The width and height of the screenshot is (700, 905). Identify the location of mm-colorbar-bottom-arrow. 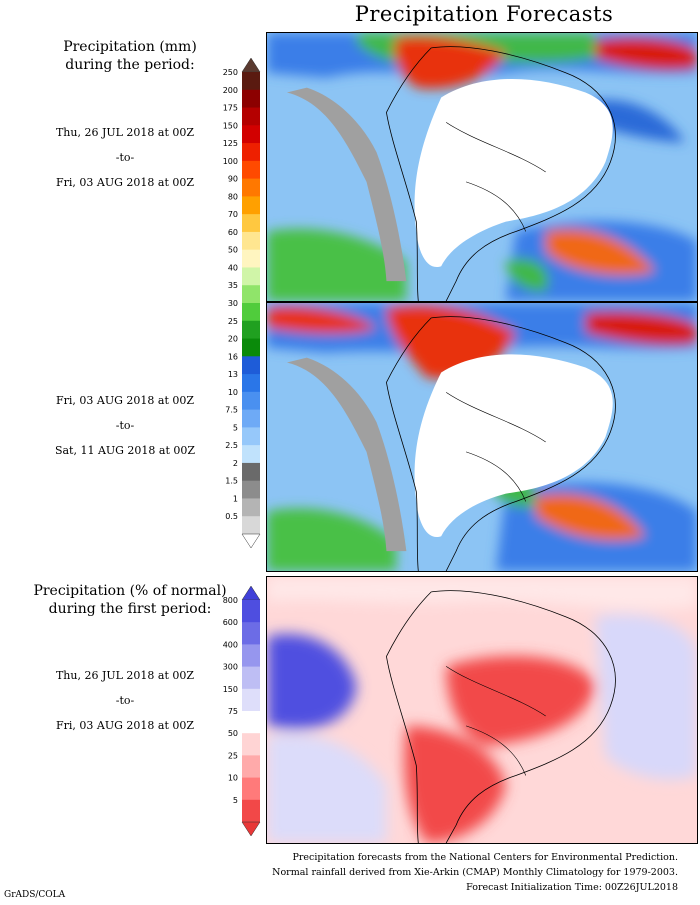
(251, 541).